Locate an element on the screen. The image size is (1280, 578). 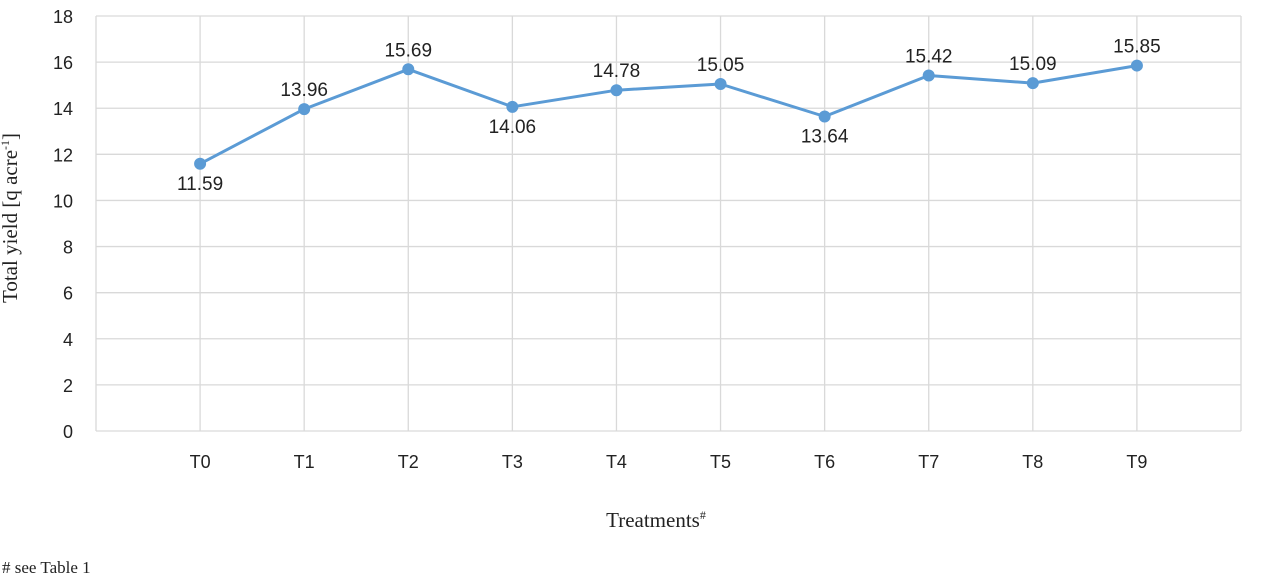
data-label: 13.96 is located at coordinates (304, 90).